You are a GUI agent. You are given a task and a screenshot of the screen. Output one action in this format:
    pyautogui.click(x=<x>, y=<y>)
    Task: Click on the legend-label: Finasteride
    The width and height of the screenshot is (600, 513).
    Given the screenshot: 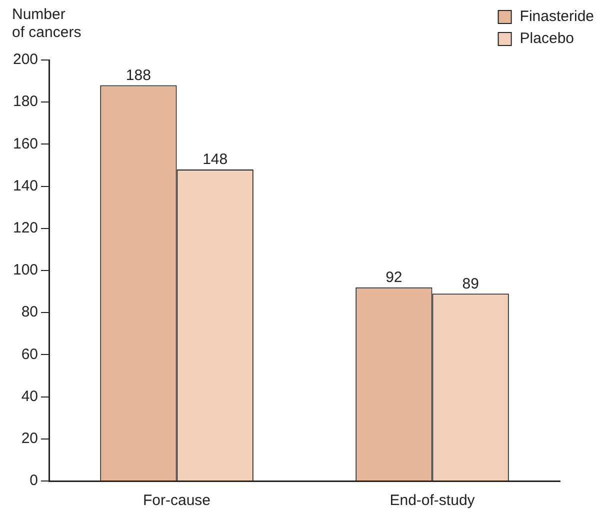 What is the action you would take?
    pyautogui.click(x=557, y=17)
    